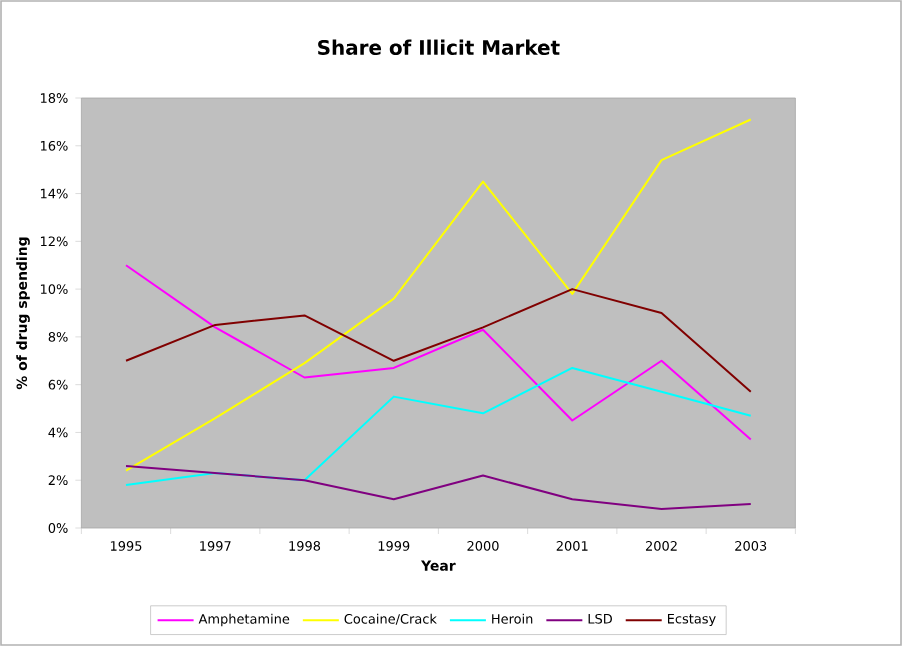 This screenshot has height=646, width=902. Describe the element at coordinates (439, 47) in the screenshot. I see `chart-title: Share of Illicit Market` at that location.